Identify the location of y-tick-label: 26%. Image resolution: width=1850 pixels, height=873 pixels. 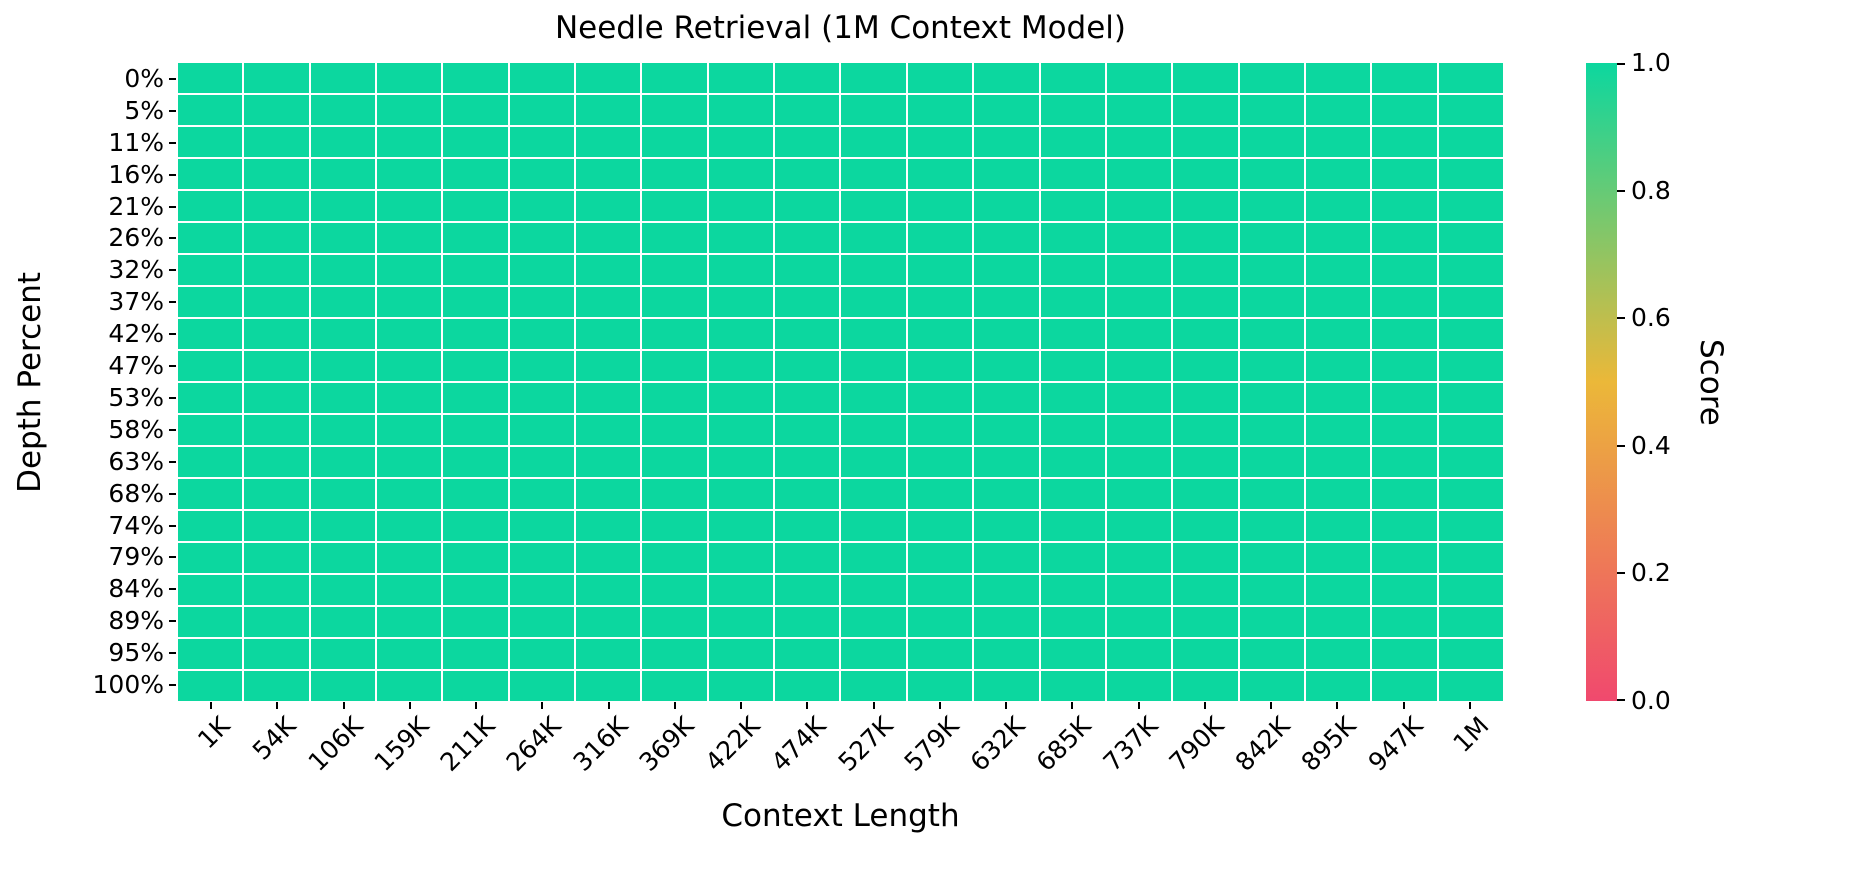
(136, 238).